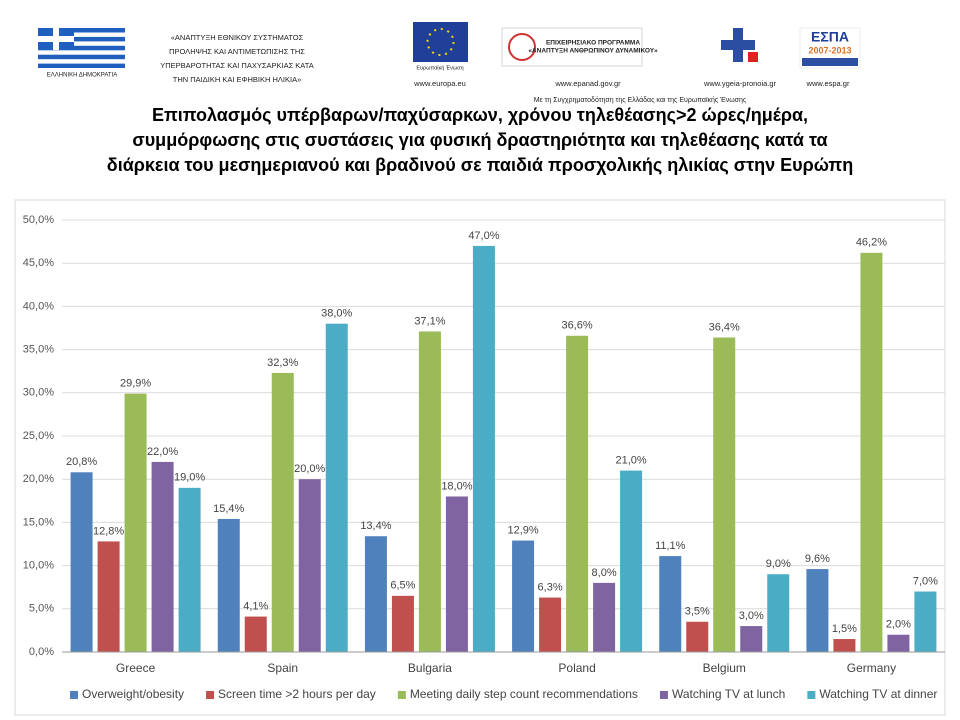  Describe the element at coordinates (237, 65) in the screenshot. I see `org-line: ΥΠΕΡΒΑΡΟΤΗΤΑΣ ΚΑΙ ΠΑΧΥΣΑΡΚΙΑΣ ΚΑΤΑ` at that location.